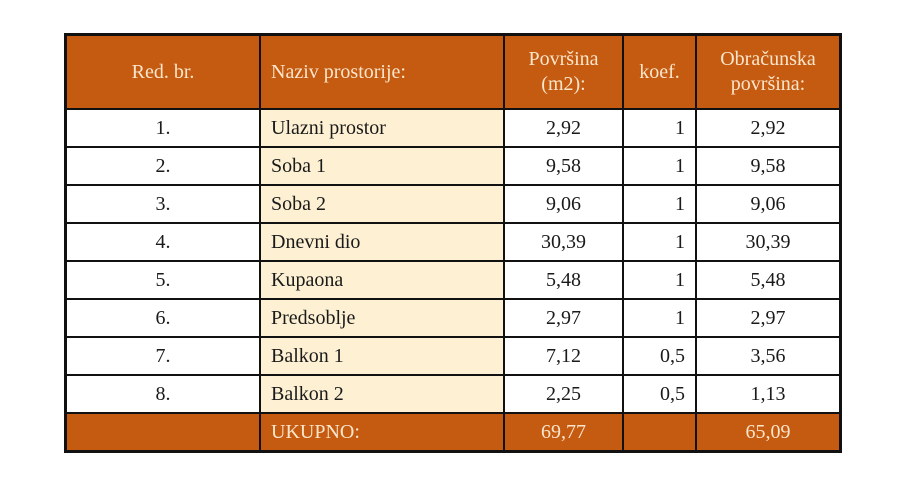 This screenshot has width=920, height=492. What do you see at coordinates (382, 166) in the screenshot?
I see `room-name-cell: Soba 1` at bounding box center [382, 166].